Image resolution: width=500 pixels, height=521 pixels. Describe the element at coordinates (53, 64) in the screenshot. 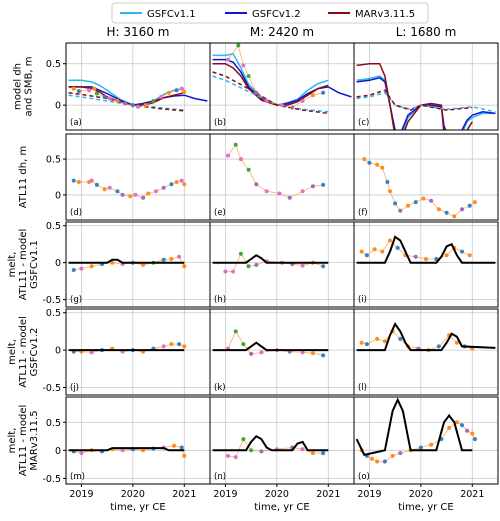

I see `ytick-label-a-1: 0.5` at that location.